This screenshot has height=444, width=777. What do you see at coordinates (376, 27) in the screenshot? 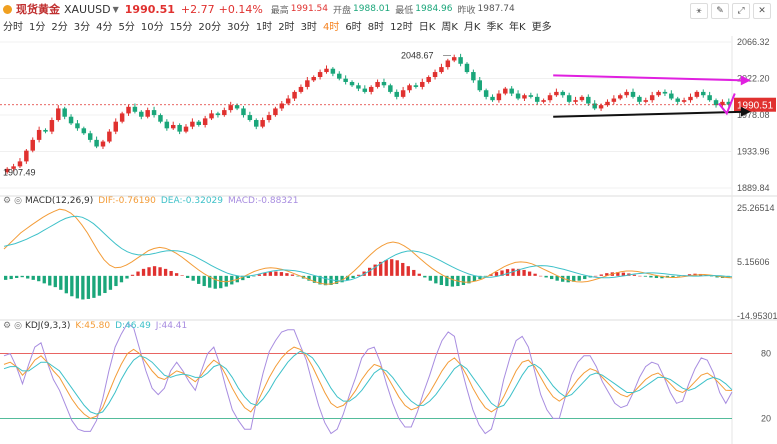
I see `tab-15: 8时` at bounding box center [376, 27].